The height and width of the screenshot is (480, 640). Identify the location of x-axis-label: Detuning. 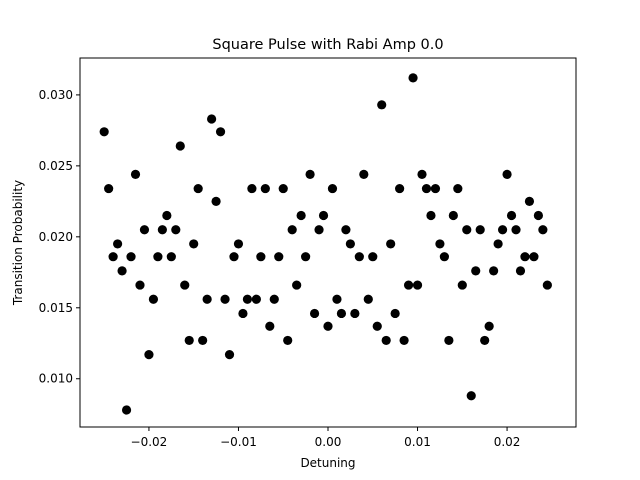
(327, 463).